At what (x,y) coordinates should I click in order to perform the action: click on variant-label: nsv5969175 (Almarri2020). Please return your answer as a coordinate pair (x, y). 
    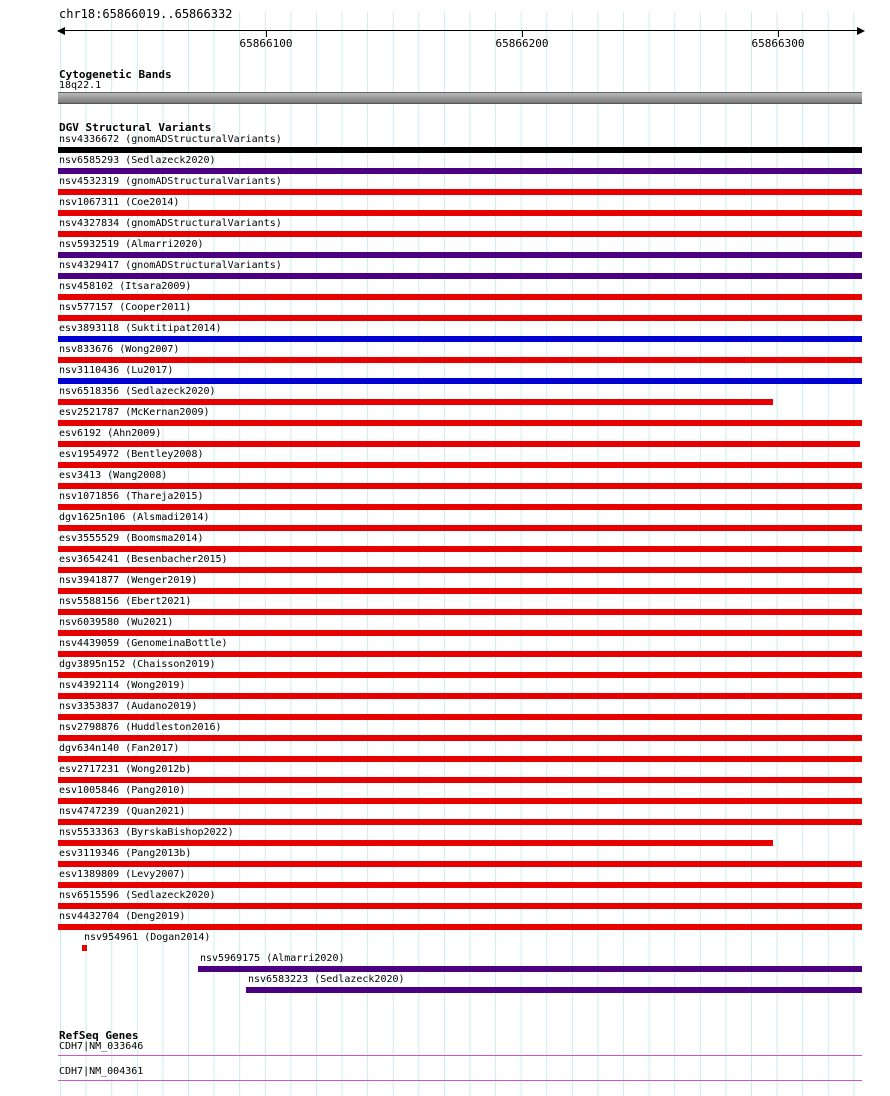
    Looking at the image, I should click on (272, 958).